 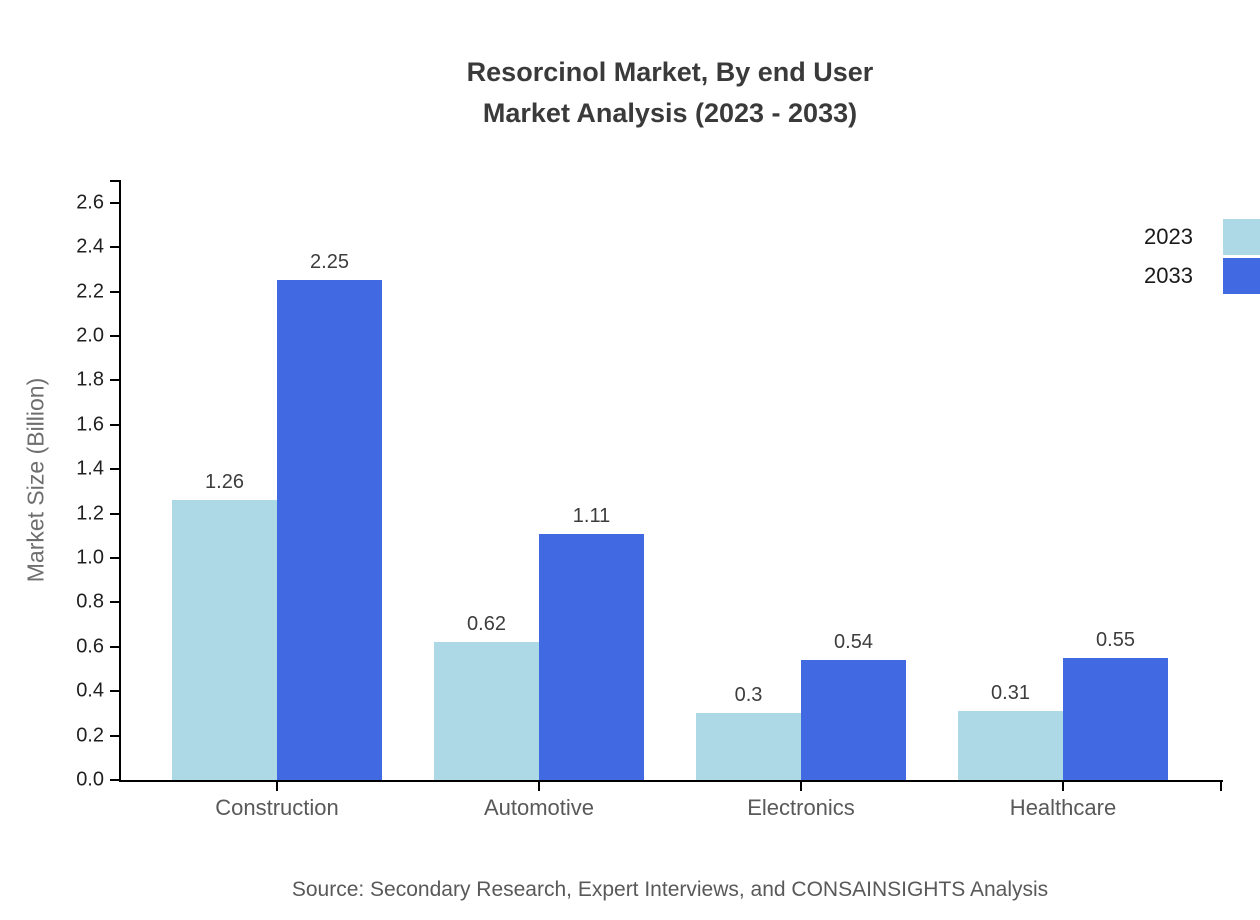 What do you see at coordinates (1010, 745) in the screenshot?
I see `bar-2023-healthcare` at bounding box center [1010, 745].